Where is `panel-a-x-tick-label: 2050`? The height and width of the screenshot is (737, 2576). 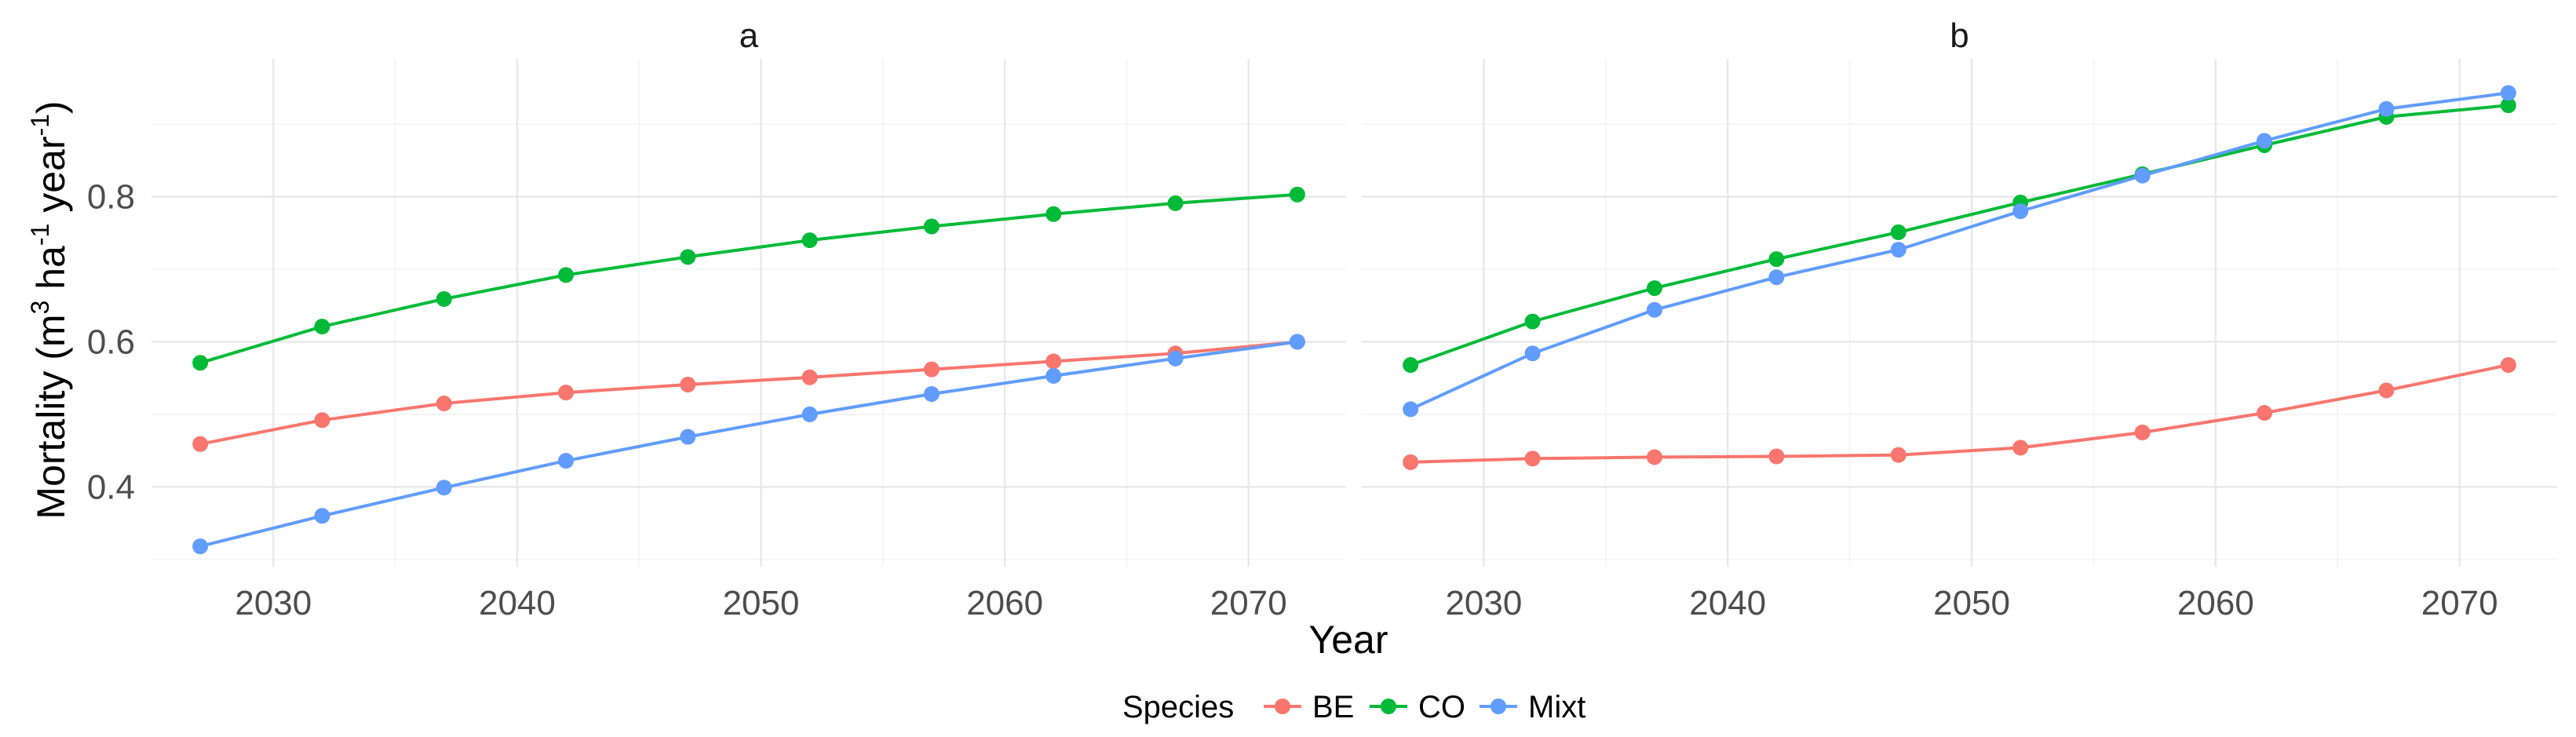
panel-a-x-tick-label: 2050 is located at coordinates (761, 603).